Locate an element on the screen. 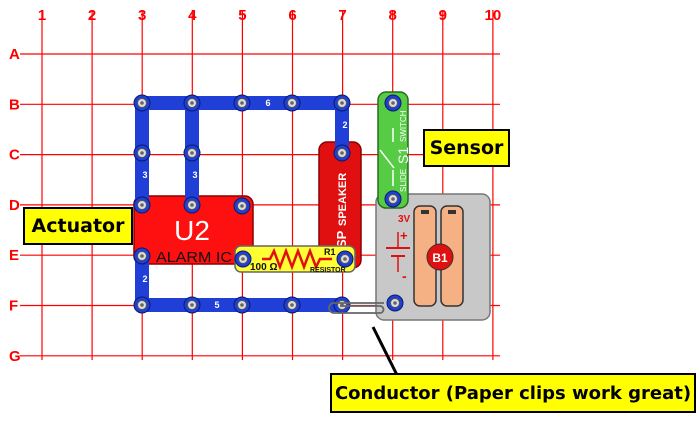  column-label: 1 is located at coordinates (42, 15).